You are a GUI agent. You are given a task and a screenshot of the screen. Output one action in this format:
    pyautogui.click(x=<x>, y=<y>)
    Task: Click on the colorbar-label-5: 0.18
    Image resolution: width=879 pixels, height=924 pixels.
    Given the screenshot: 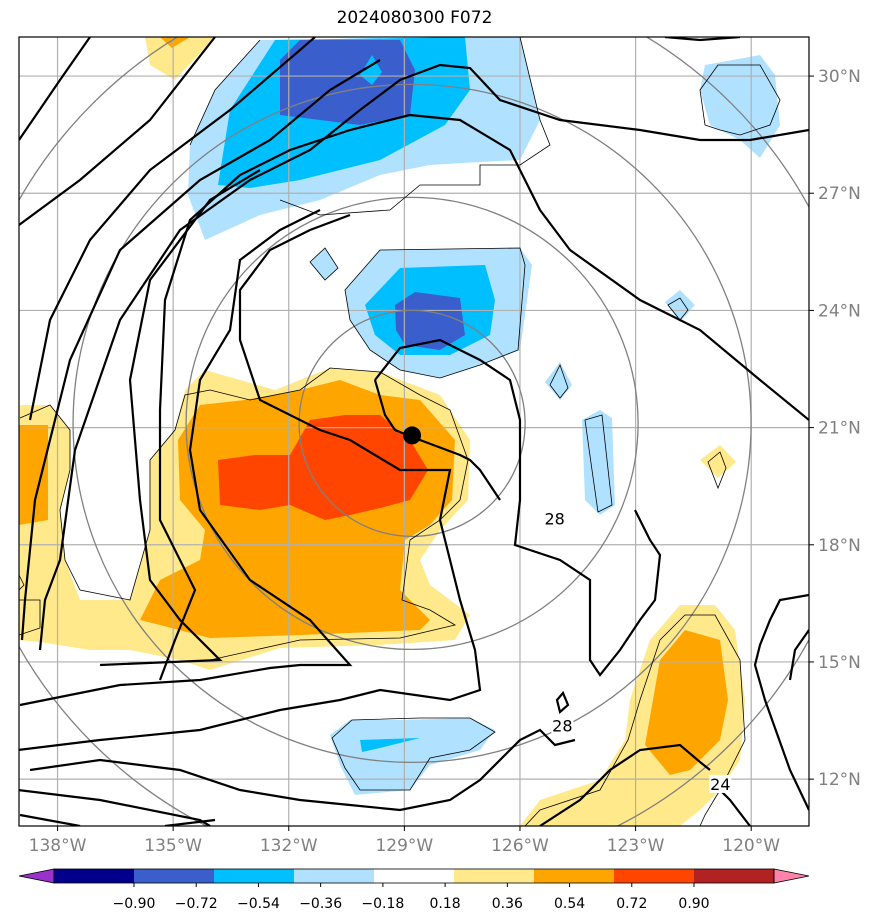 What is the action you would take?
    pyautogui.click(x=445, y=904)
    